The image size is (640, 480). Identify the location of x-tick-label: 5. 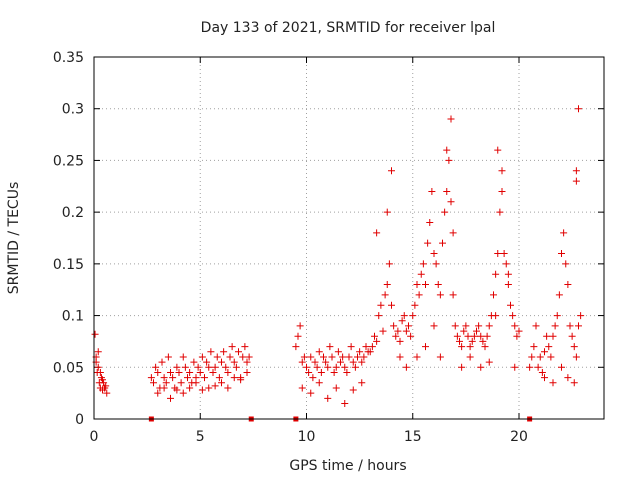
(200, 437).